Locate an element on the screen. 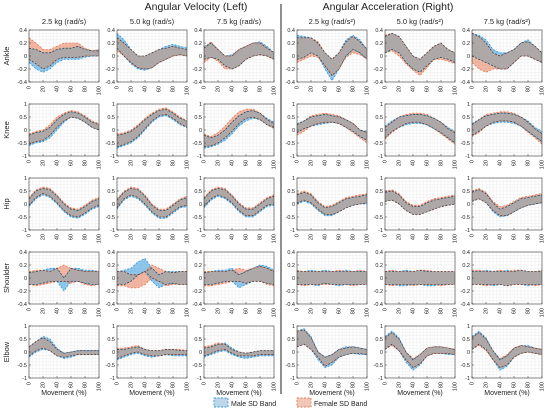 The height and width of the screenshot is (411, 550). panel-elbow-3: -1 -0.5 0 0.5 1 0 20 40 60 80 100 Movement (%) is located at coordinates (235, 360).